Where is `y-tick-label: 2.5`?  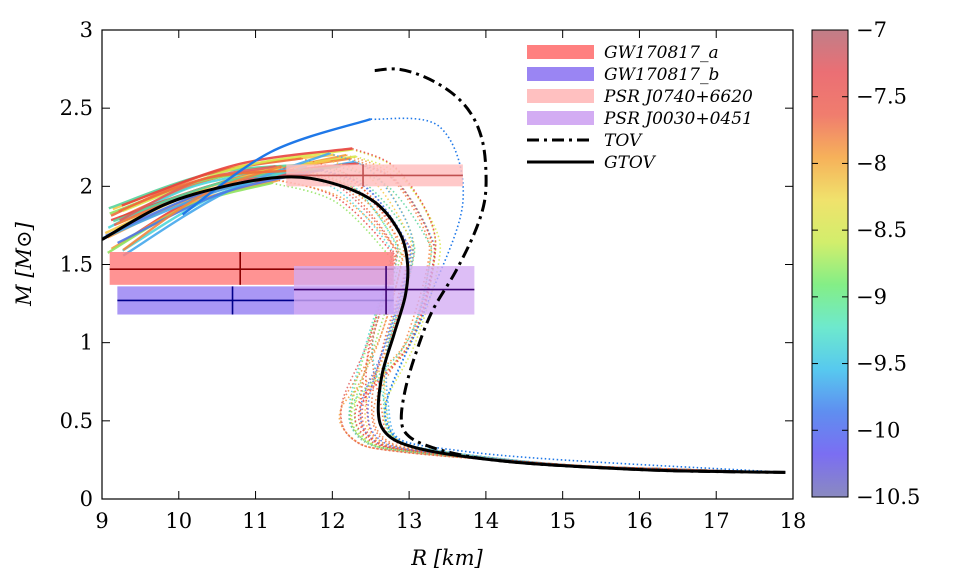
y-tick-label: 2.5 is located at coordinates (76, 108).